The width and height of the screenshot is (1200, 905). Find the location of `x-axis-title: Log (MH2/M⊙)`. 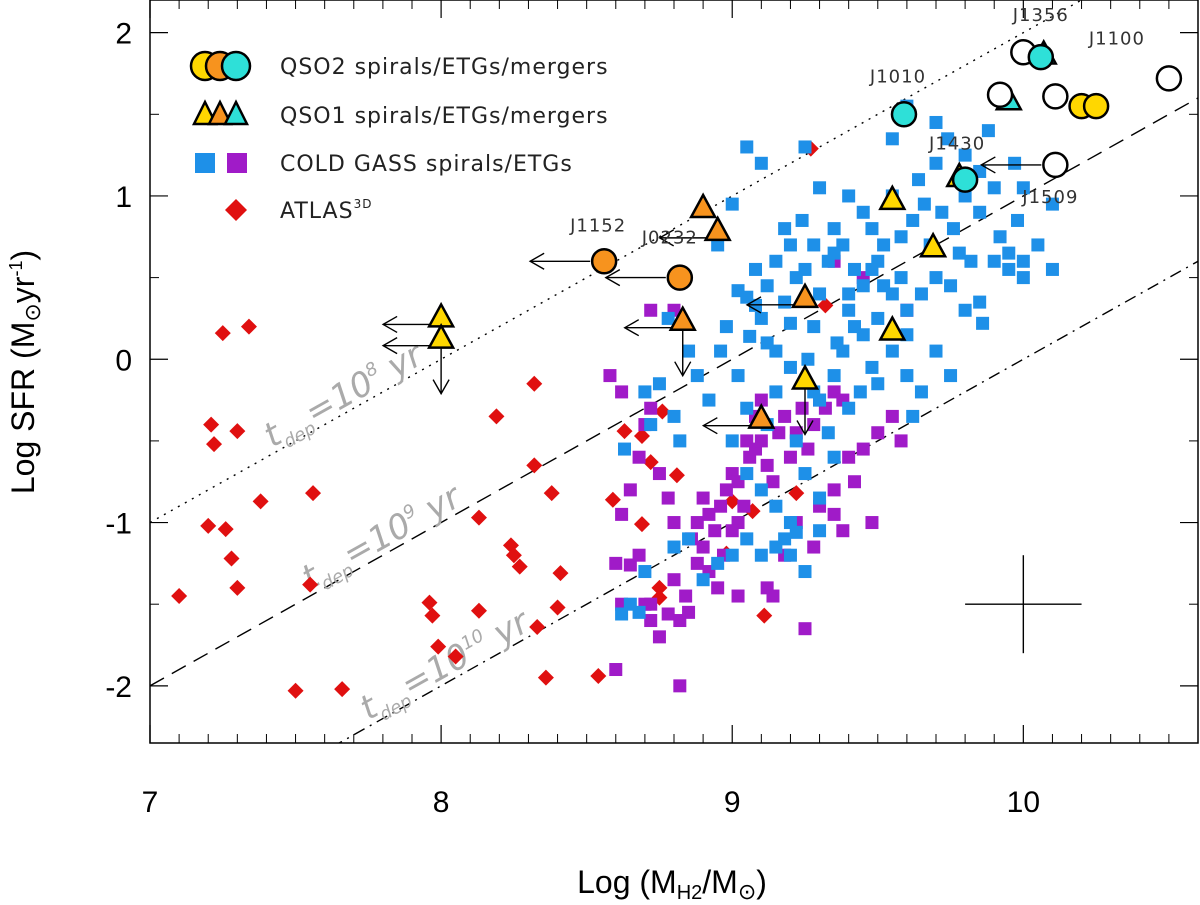

x-axis-title: Log (MH2/M⊙) is located at coordinates (672, 884).